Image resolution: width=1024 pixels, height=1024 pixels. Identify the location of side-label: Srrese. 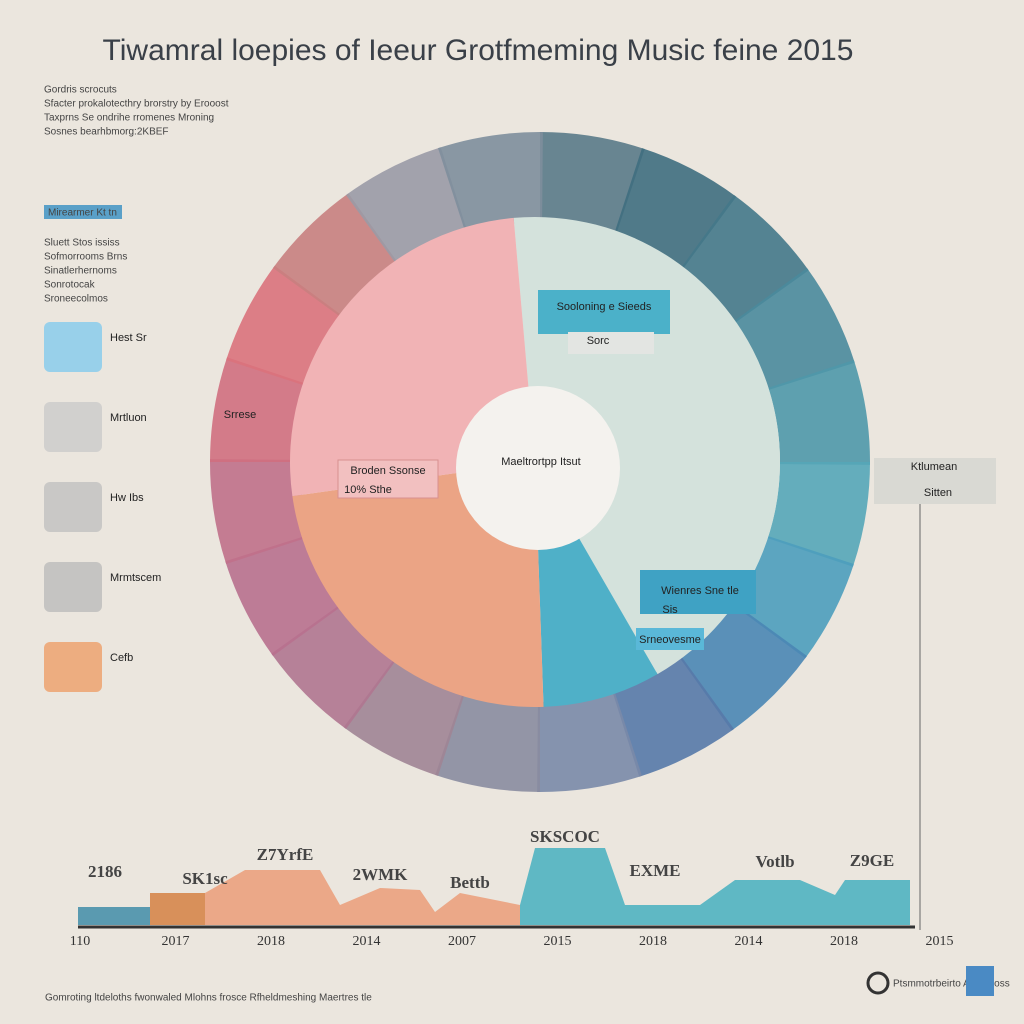
(240, 415).